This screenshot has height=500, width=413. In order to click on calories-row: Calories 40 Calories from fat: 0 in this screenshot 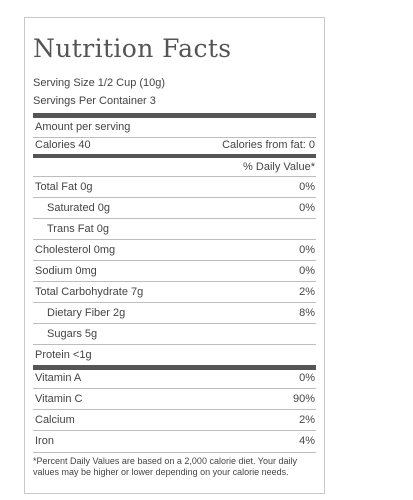, I will do `click(174, 145)`.